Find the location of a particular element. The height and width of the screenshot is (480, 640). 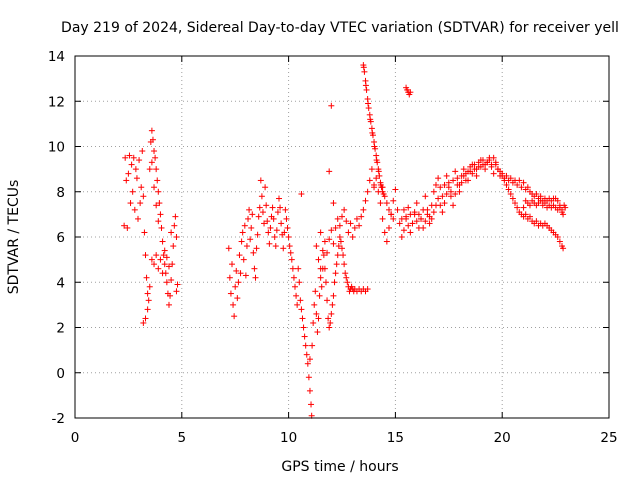

x-tick-label: 10 is located at coordinates (288, 438).